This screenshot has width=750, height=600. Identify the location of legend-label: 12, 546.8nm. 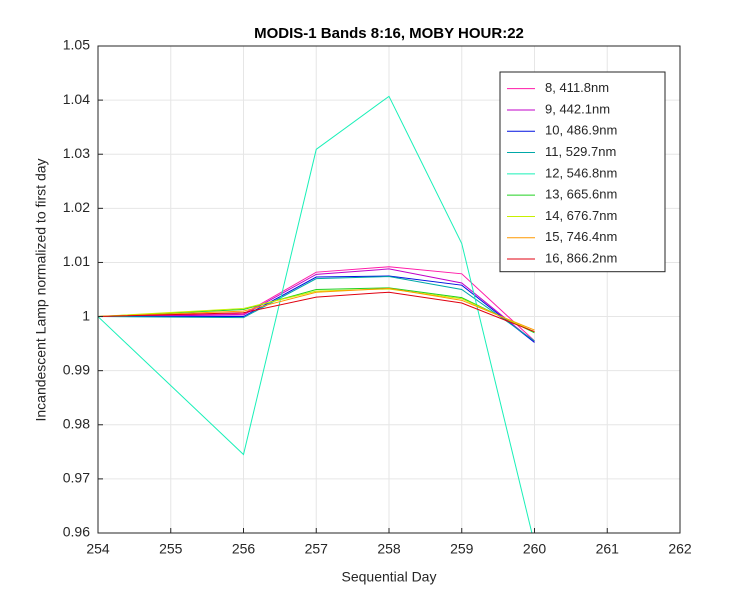
(581, 172).